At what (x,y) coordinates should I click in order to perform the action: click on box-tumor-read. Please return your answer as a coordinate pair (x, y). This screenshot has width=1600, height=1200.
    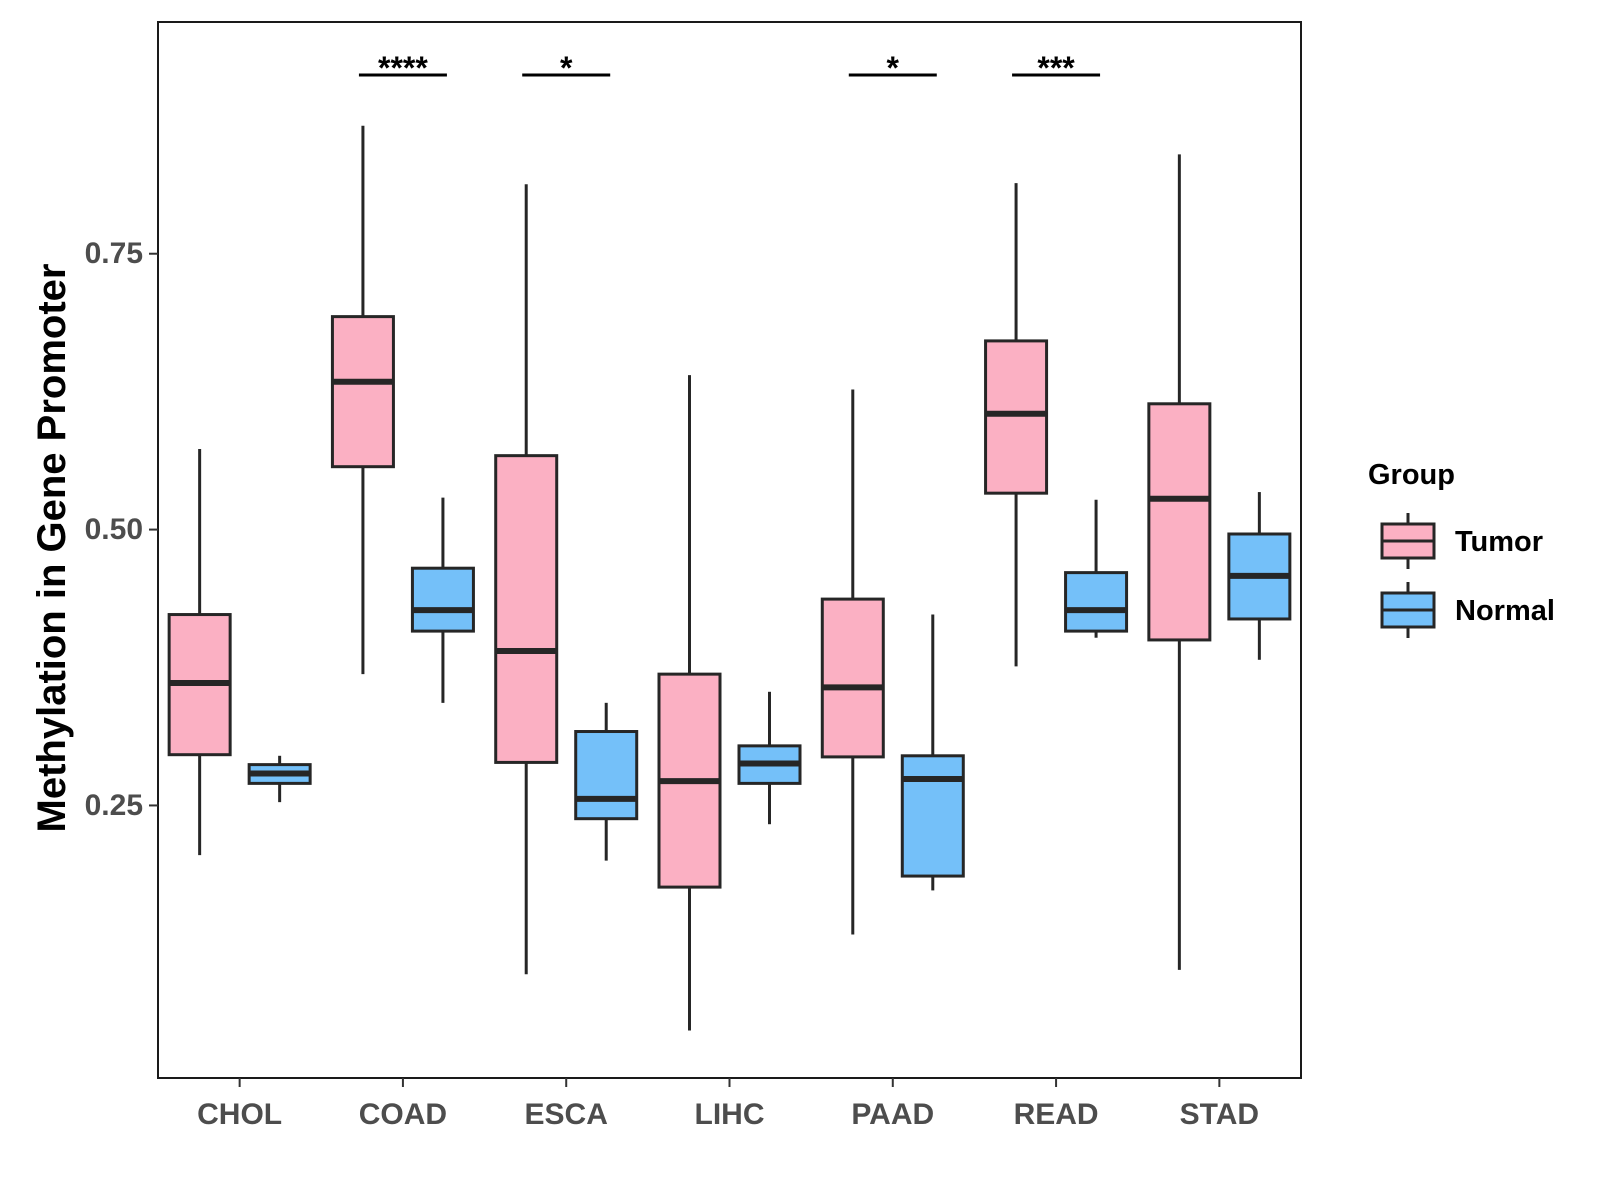
    Looking at the image, I should click on (1016, 425).